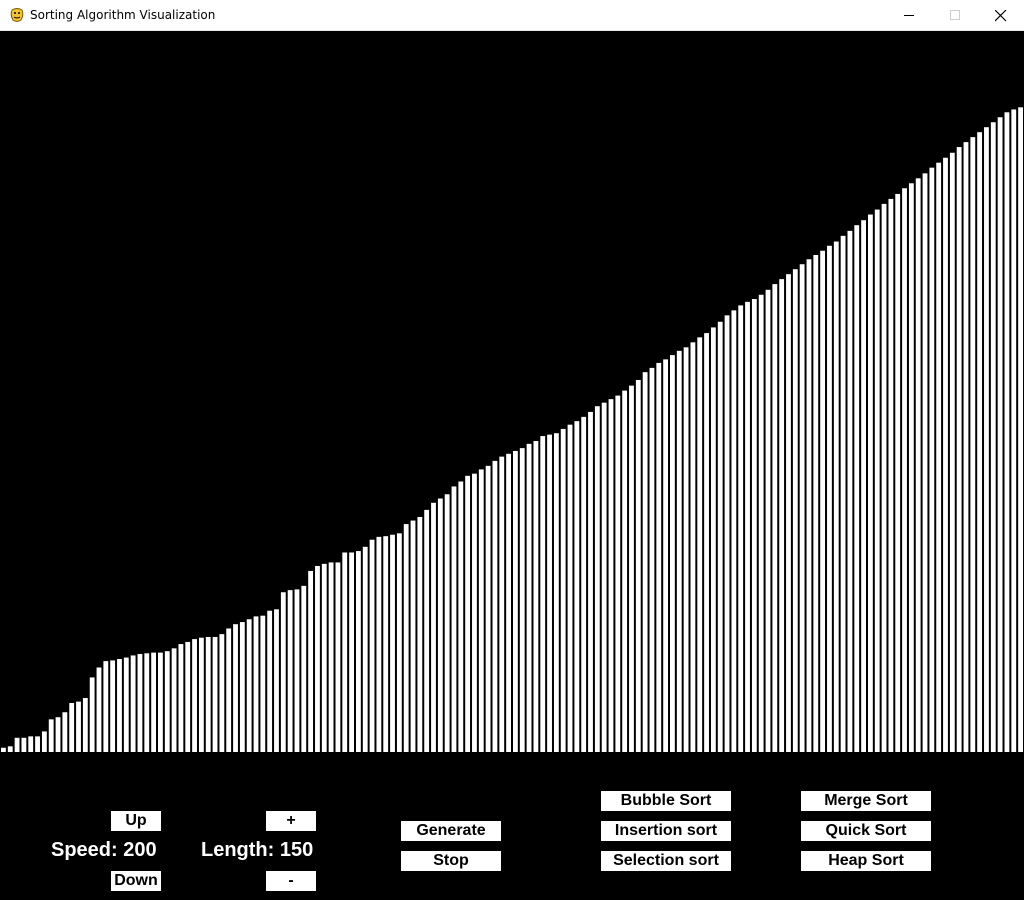  I want to click on generate-button: Generate, so click(451, 831).